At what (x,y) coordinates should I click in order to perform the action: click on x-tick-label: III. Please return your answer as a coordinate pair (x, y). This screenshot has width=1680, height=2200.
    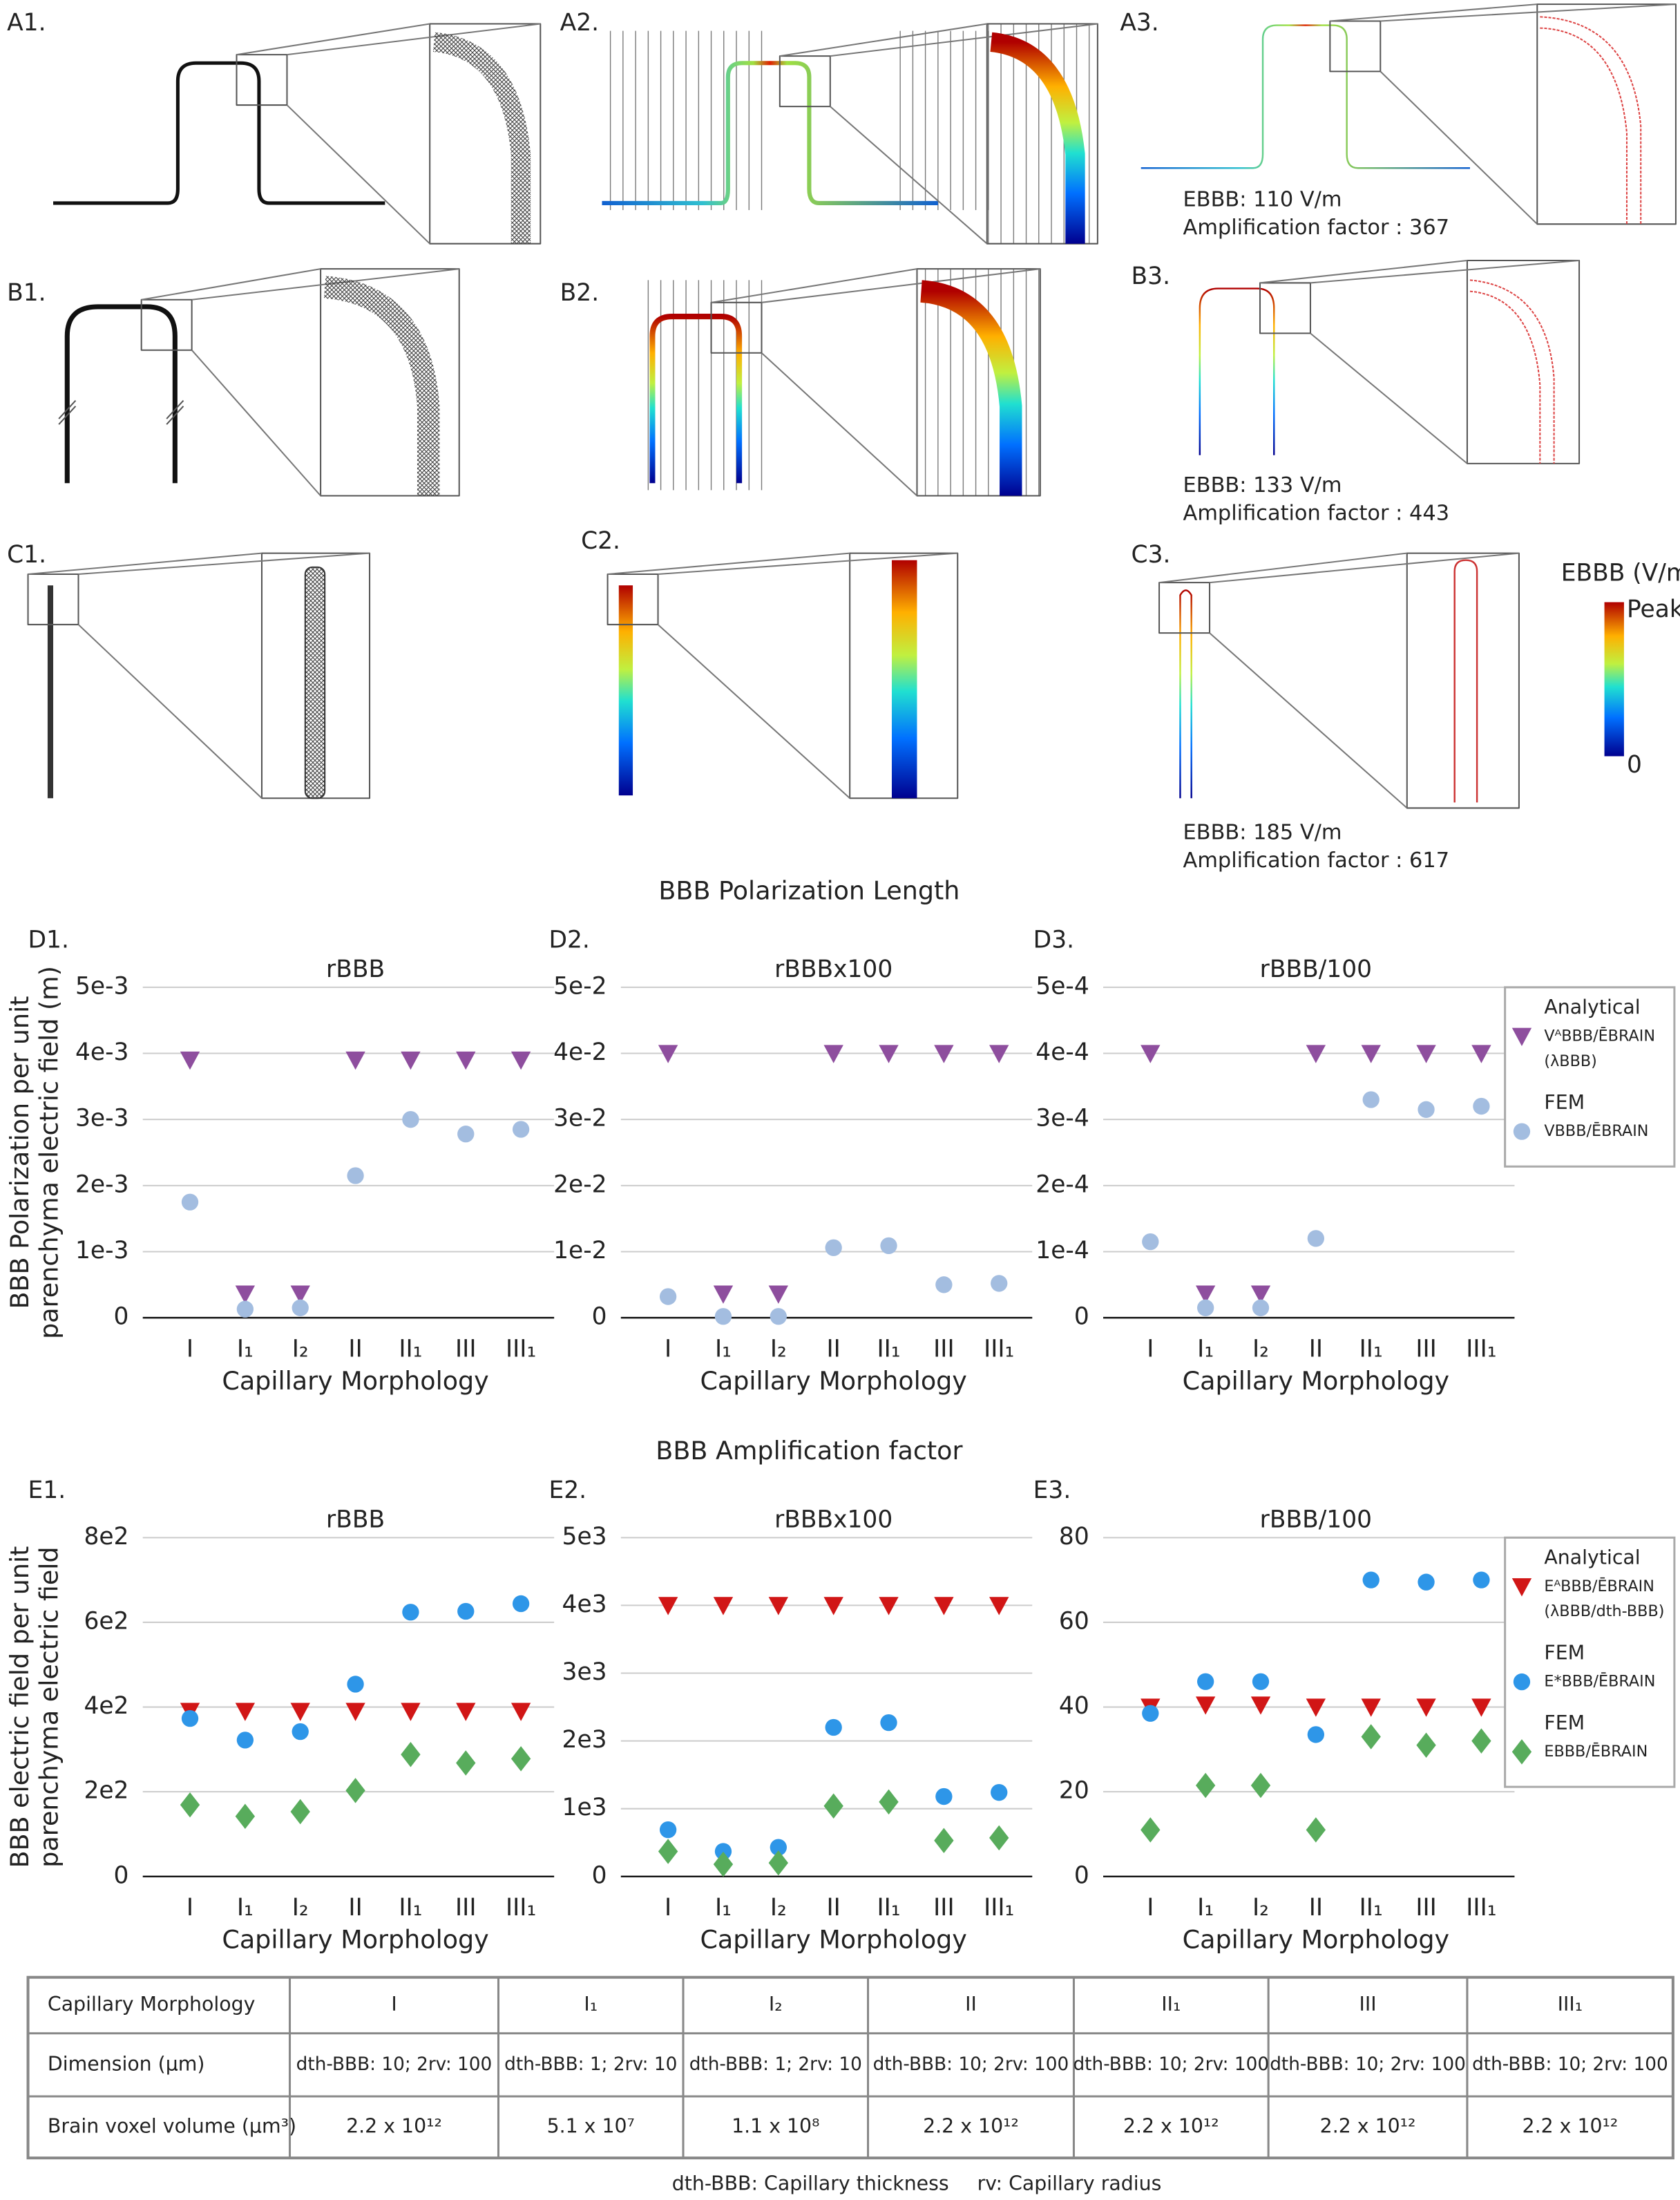
    Looking at the image, I should click on (465, 1349).